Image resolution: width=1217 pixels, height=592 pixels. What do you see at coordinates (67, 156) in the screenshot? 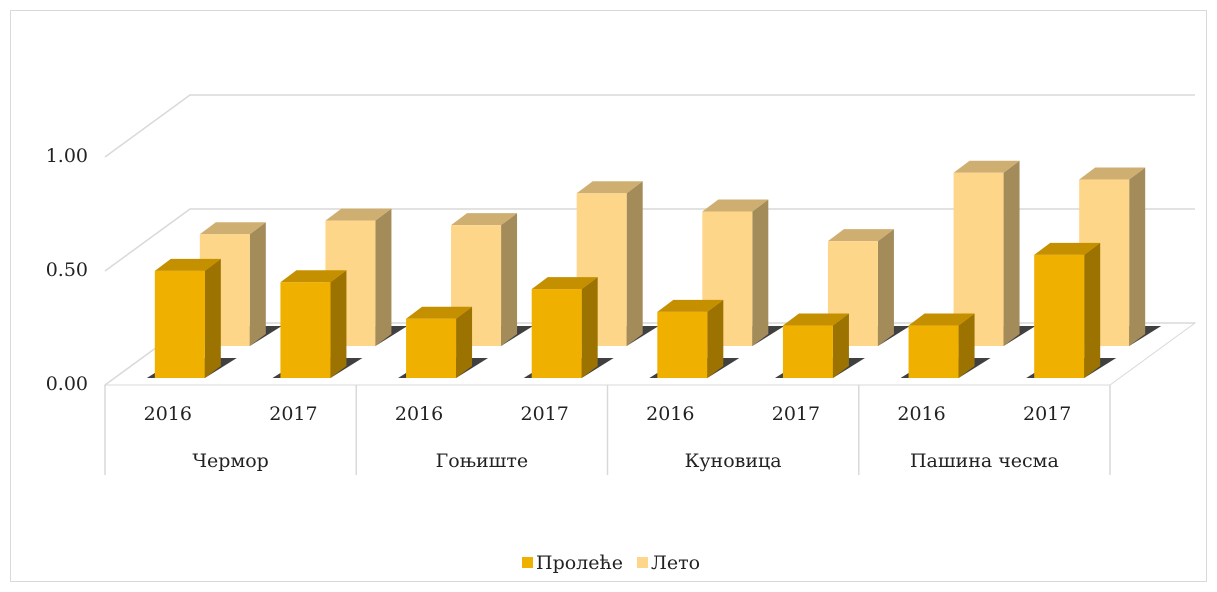
I see `y-tick-label: 1.00` at bounding box center [67, 156].